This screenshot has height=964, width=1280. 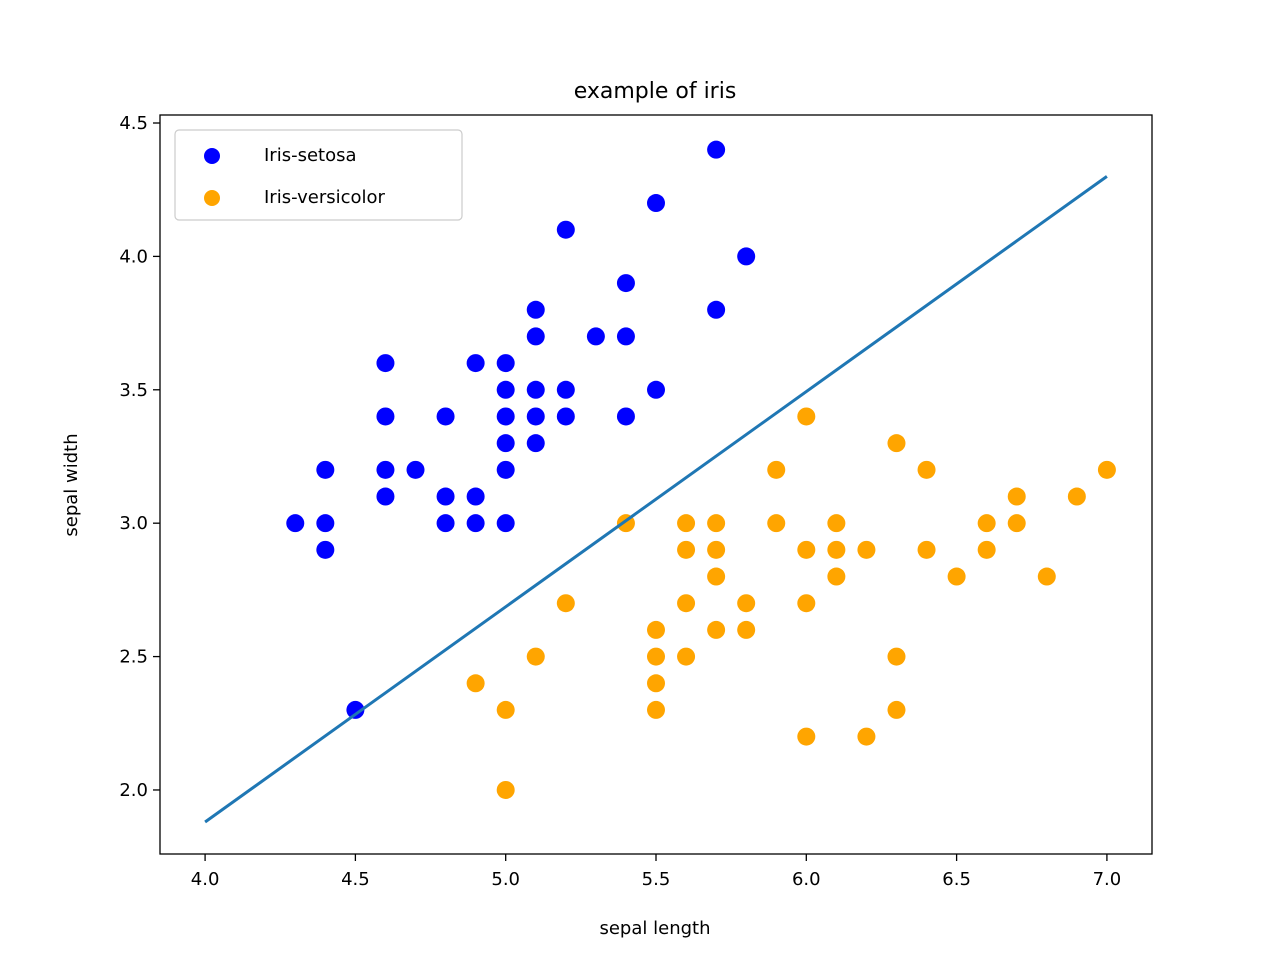 I want to click on x-tick-label: 6.5, so click(x=956, y=879).